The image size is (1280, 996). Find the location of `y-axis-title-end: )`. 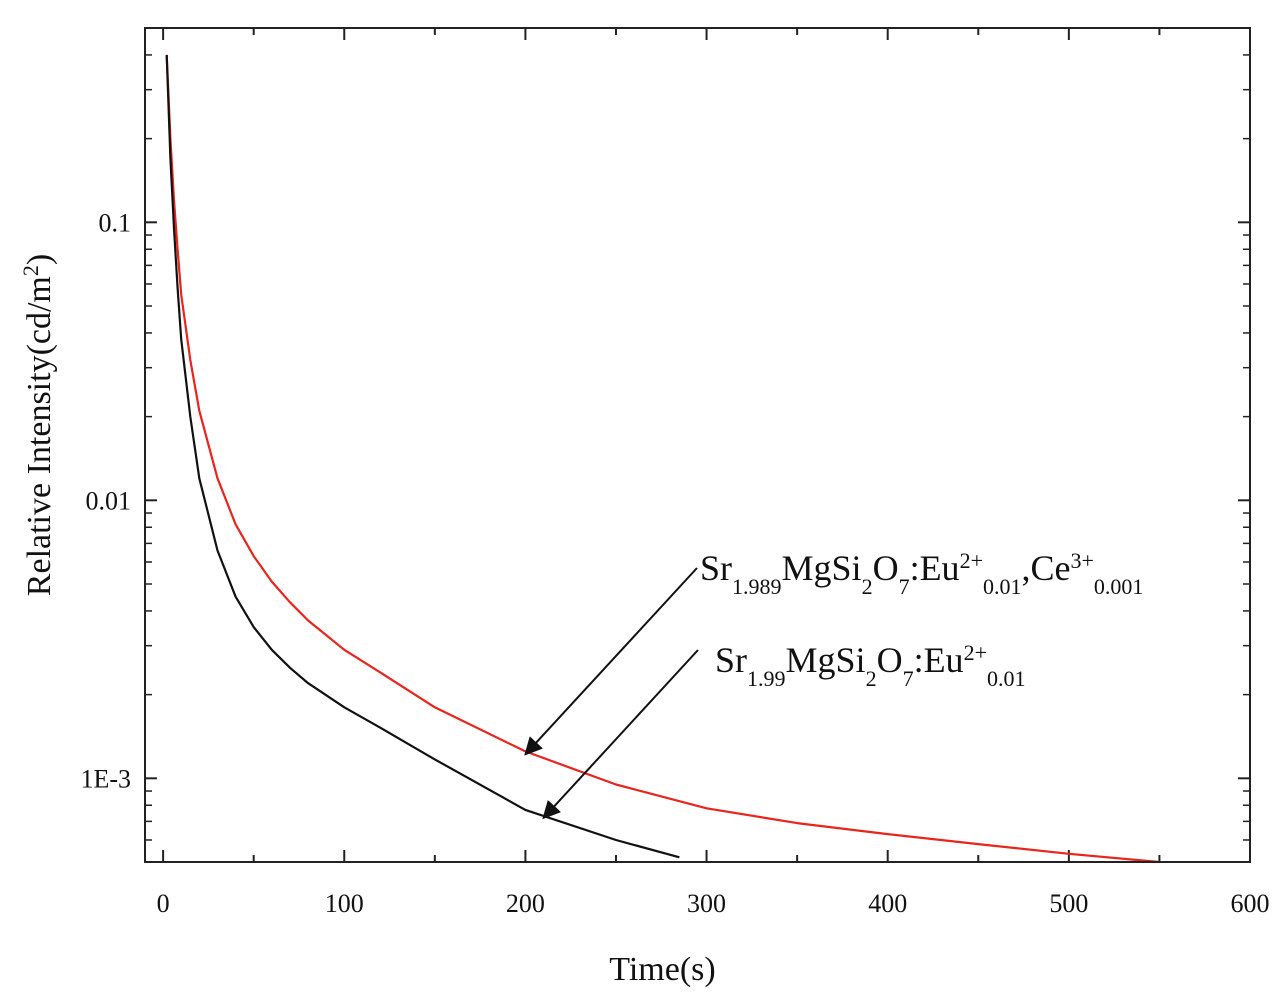

y-axis-title-end: ) is located at coordinates (39, 259).